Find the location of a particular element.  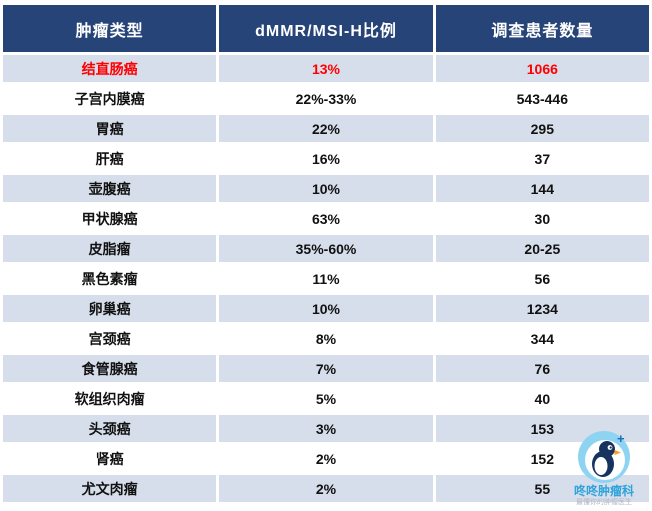

table-row: 宫颈癌 8% 344 is located at coordinates (326, 338).